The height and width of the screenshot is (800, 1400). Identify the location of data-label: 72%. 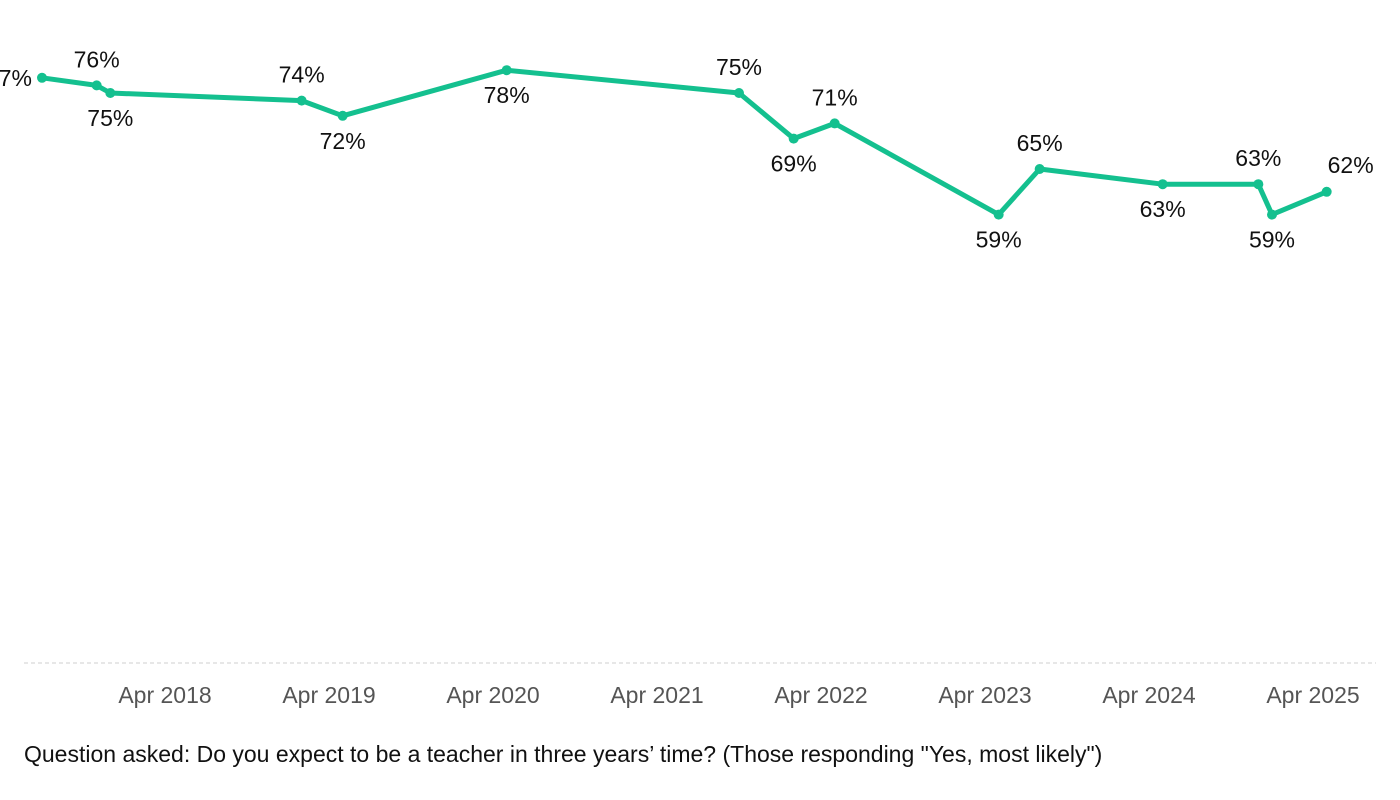
(343, 141).